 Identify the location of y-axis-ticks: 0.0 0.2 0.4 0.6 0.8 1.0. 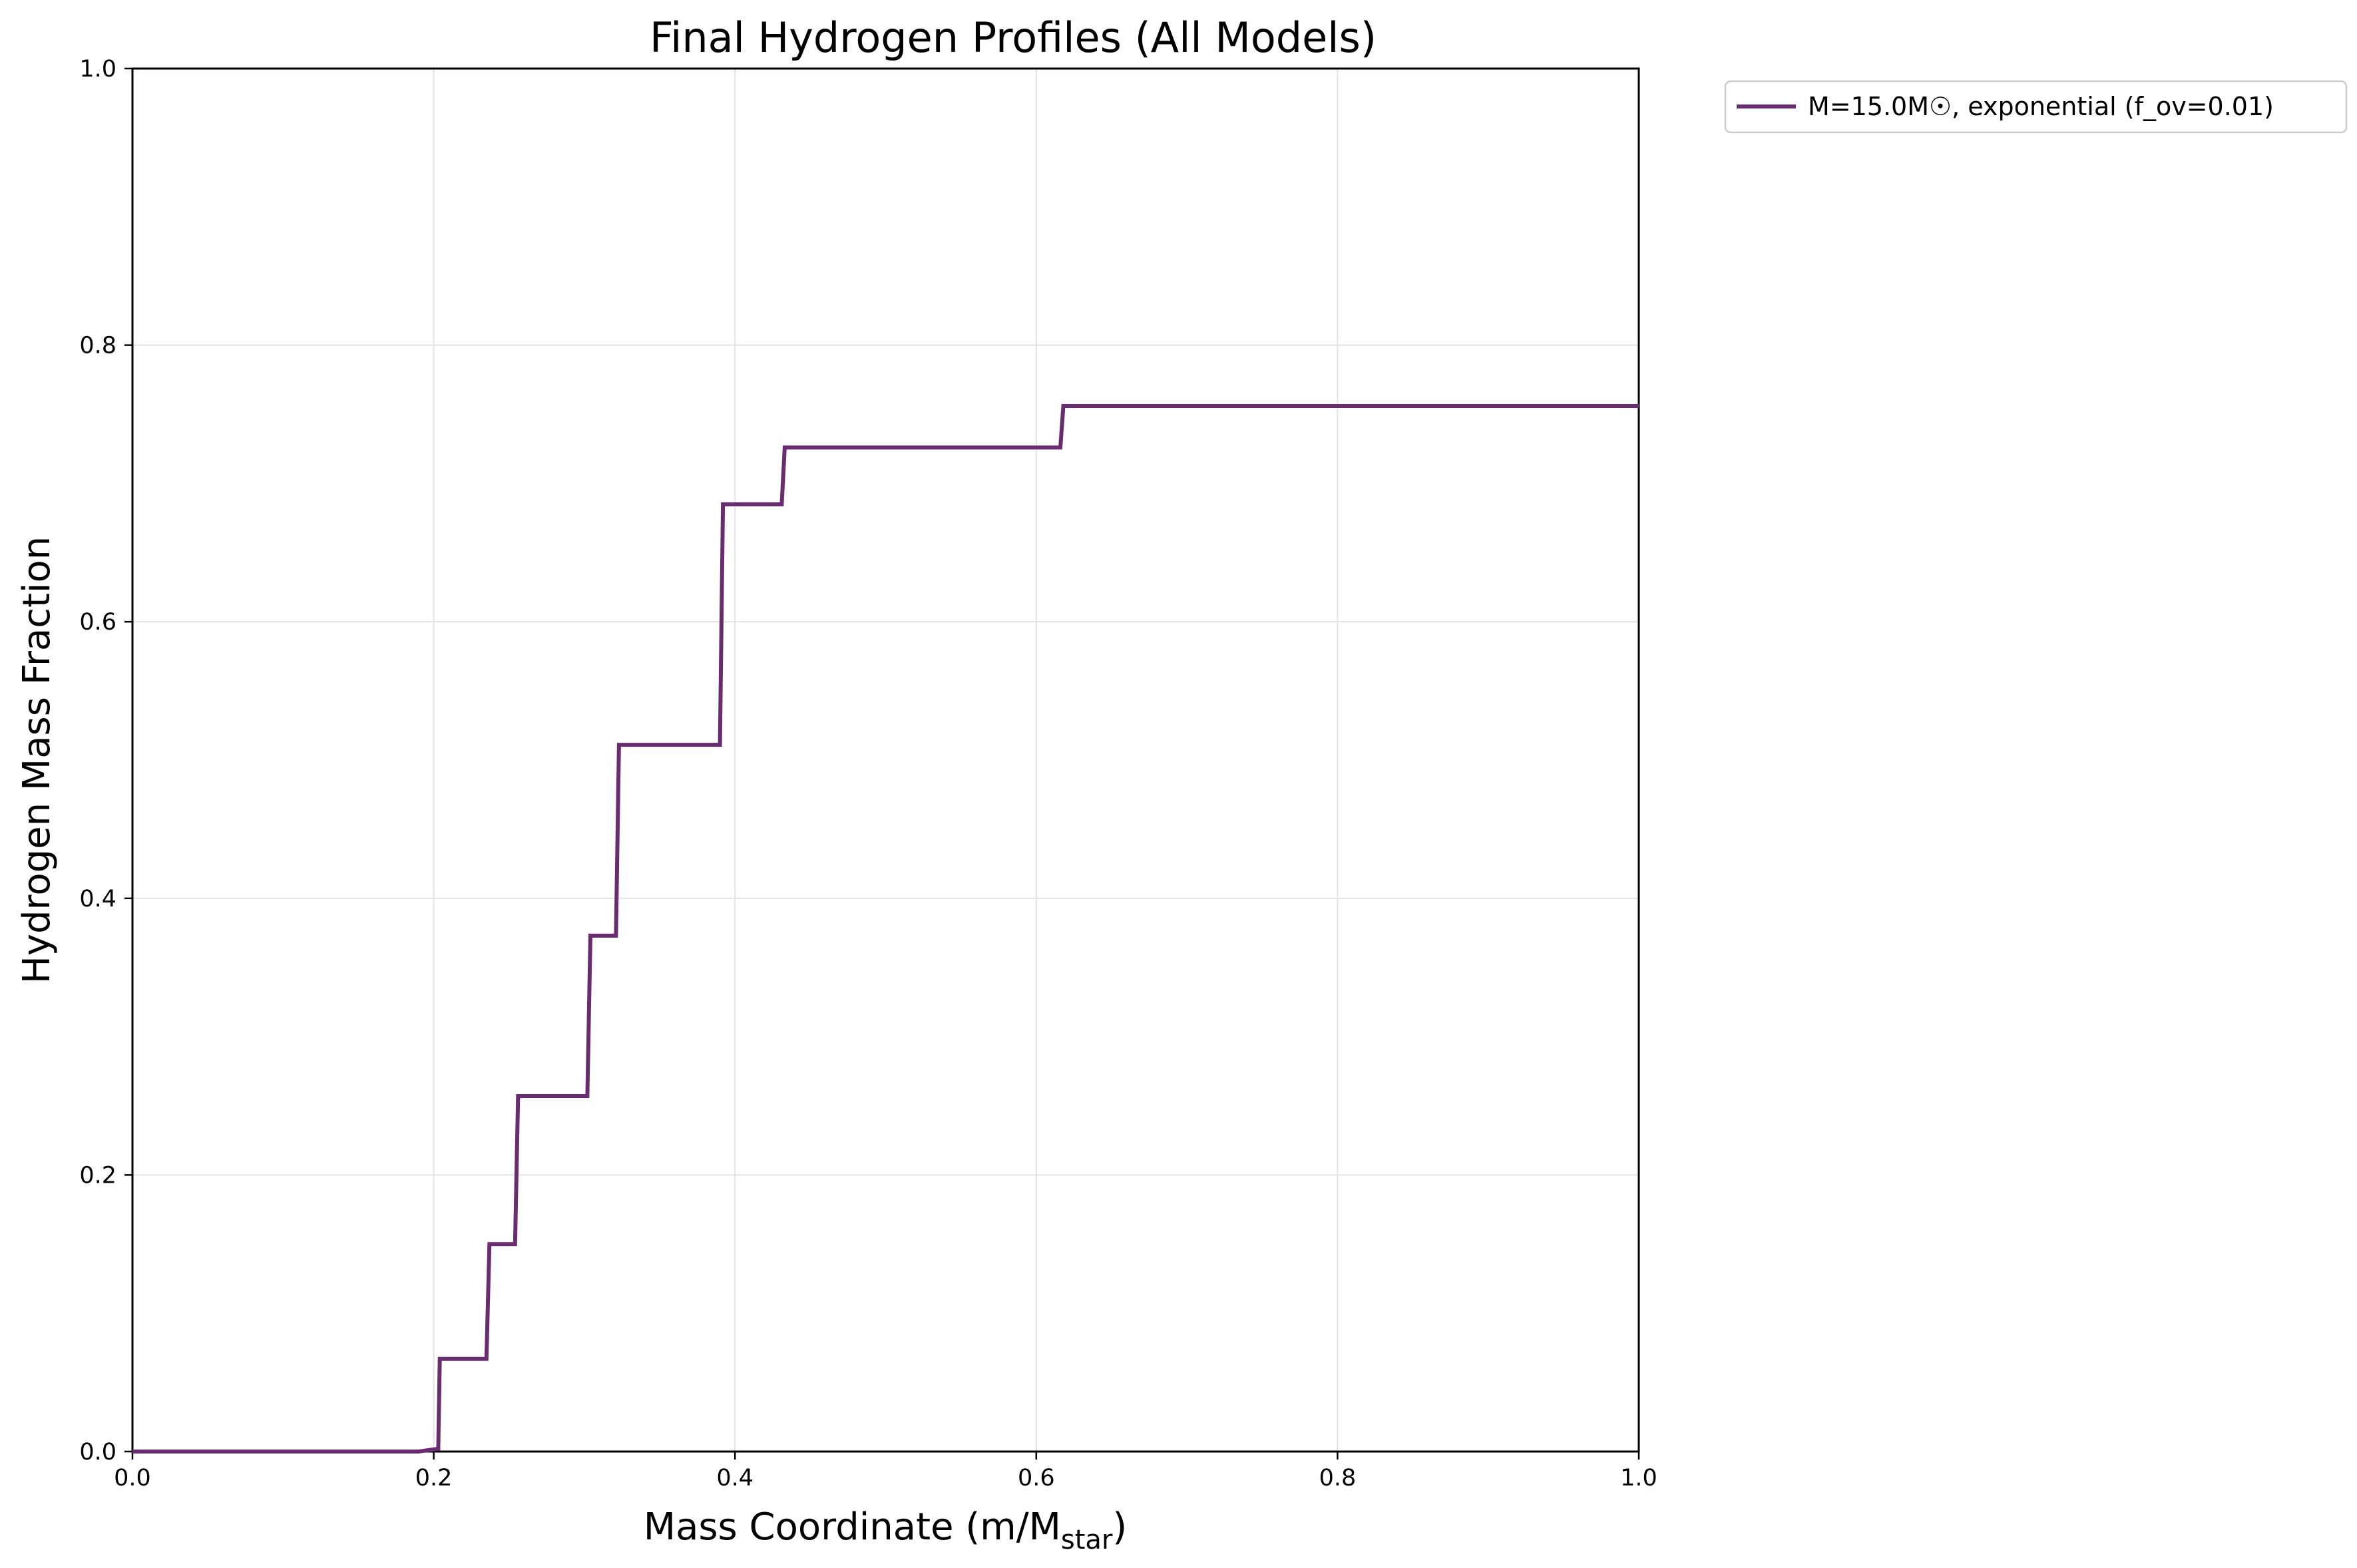
(105, 761).